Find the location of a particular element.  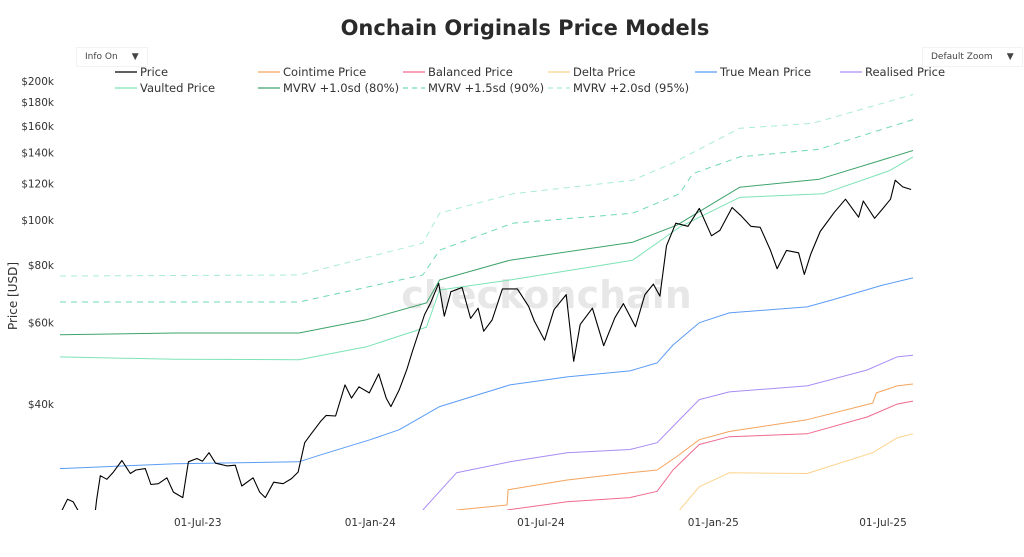

legend-item-delta-price: Delta Price is located at coordinates (591, 72).